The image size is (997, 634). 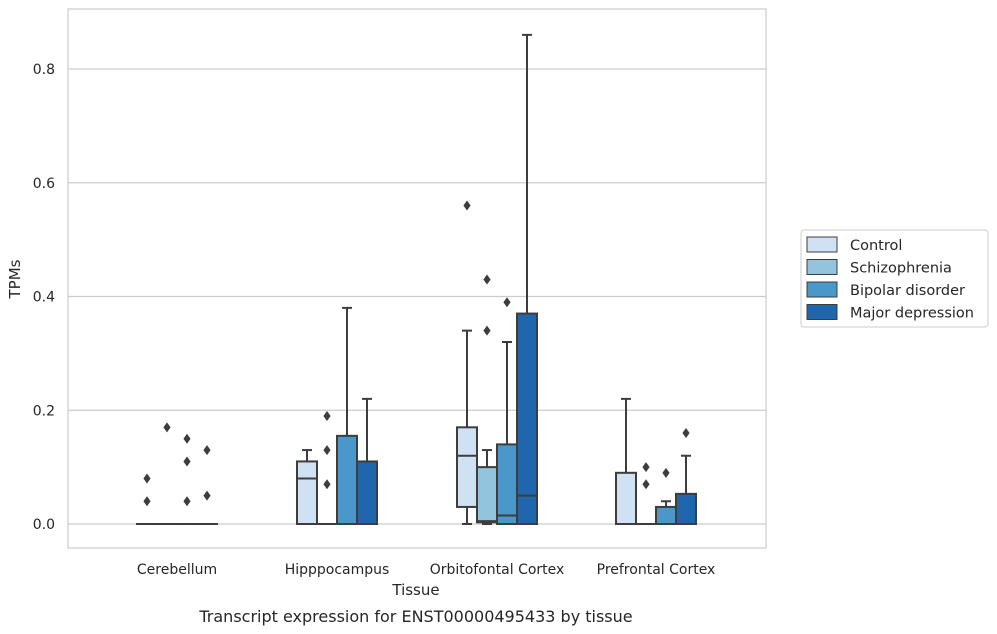 What do you see at coordinates (177, 570) in the screenshot?
I see `x-tick-label: Cerebellum` at bounding box center [177, 570].